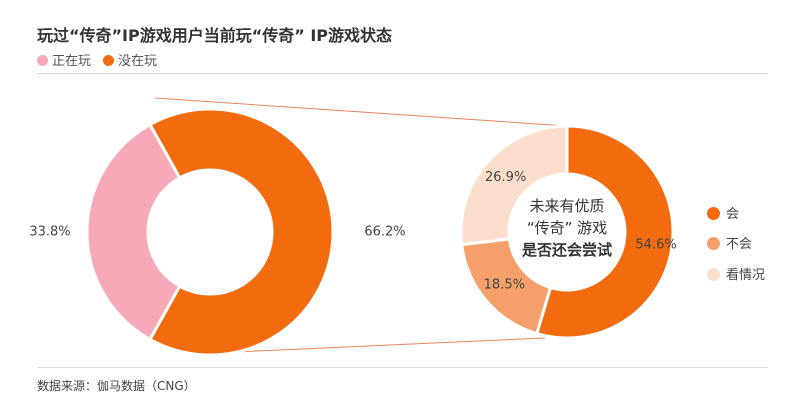 The height and width of the screenshot is (400, 793). I want to click on donut-slice-yes, so click(604, 232).